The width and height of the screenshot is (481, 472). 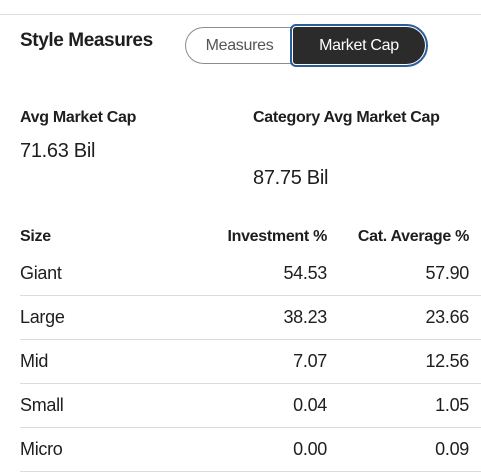 I want to click on toggle-option-active: Market Cap, so click(x=359, y=45).